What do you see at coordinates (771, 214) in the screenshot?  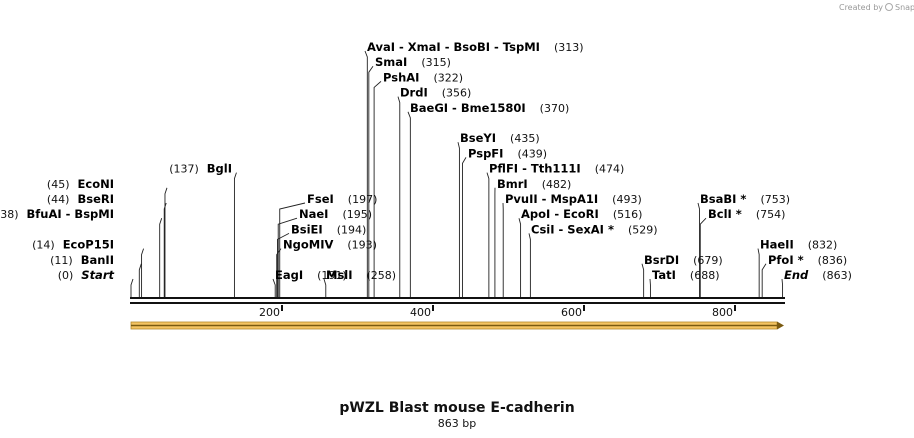 I see `site-position: (754)` at bounding box center [771, 214].